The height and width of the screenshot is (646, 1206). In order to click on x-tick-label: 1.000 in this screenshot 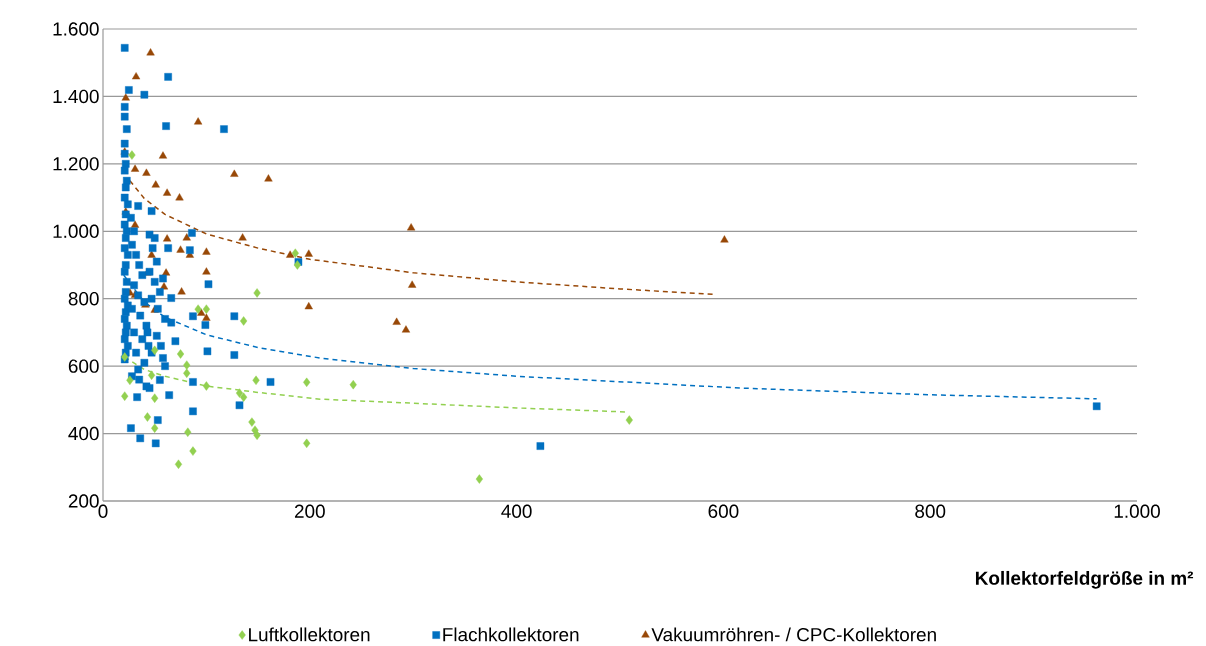, I will do `click(1137, 511)`.